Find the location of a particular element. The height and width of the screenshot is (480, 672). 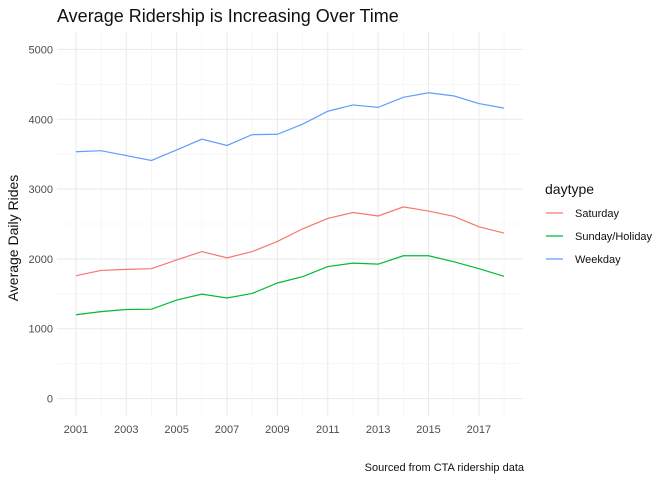

legend-title: daytype is located at coordinates (569, 189).